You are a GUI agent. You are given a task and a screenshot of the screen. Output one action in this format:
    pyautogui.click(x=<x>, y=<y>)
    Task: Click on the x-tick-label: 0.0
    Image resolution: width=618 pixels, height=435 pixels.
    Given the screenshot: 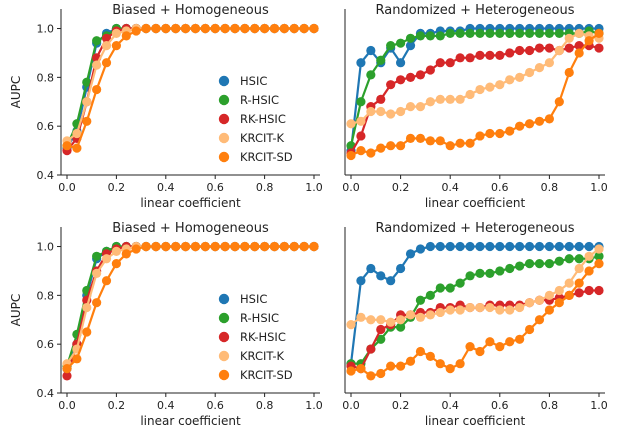 What is the action you would take?
    pyautogui.click(x=67, y=187)
    